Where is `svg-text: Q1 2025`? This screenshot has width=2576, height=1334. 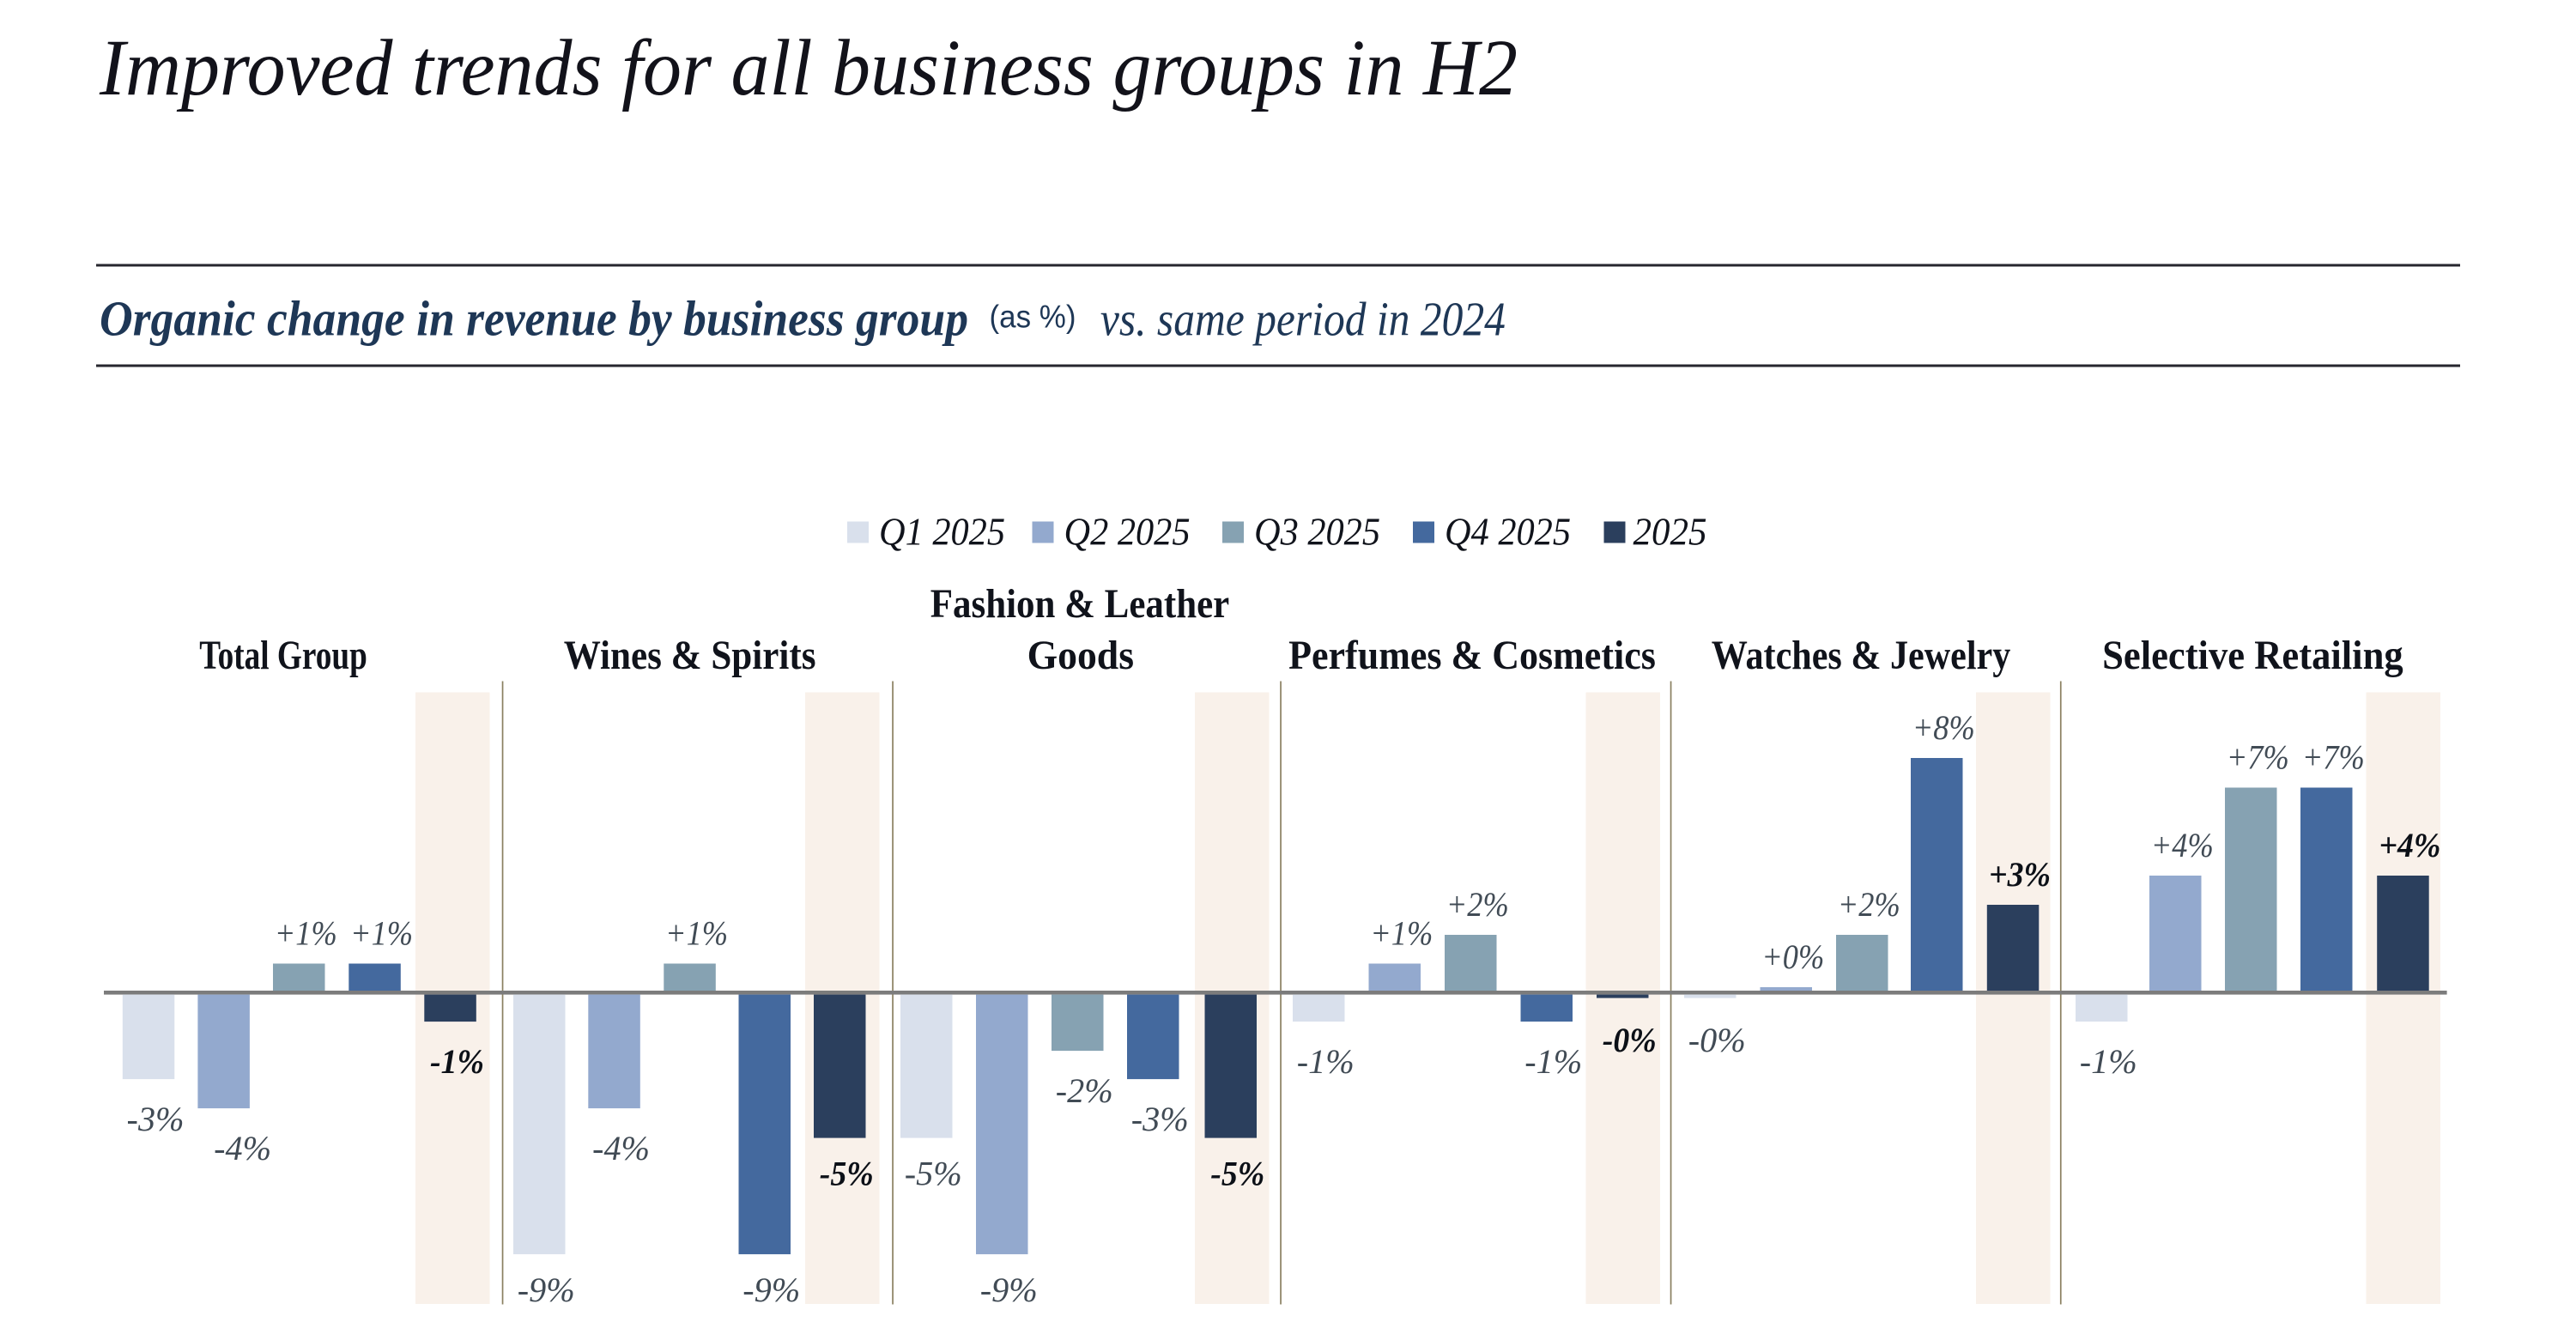
svg-text: Q1 2025 is located at coordinates (942, 532).